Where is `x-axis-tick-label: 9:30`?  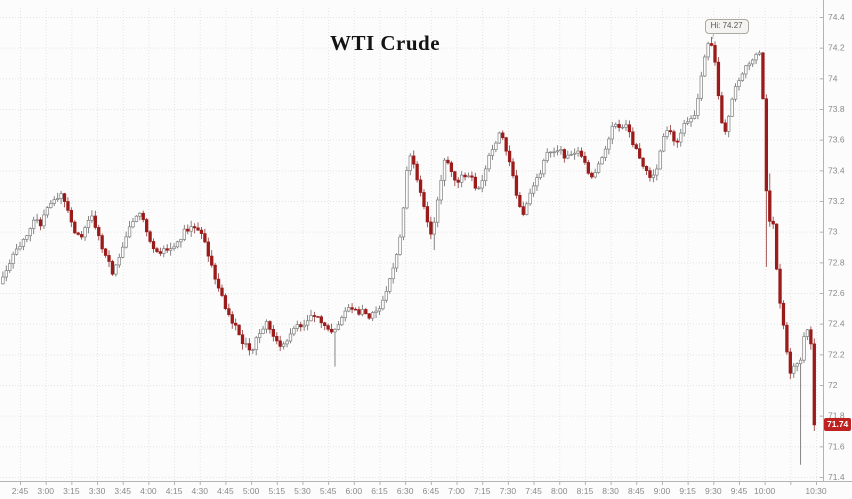 x-axis-tick-label: 9:30 is located at coordinates (713, 491).